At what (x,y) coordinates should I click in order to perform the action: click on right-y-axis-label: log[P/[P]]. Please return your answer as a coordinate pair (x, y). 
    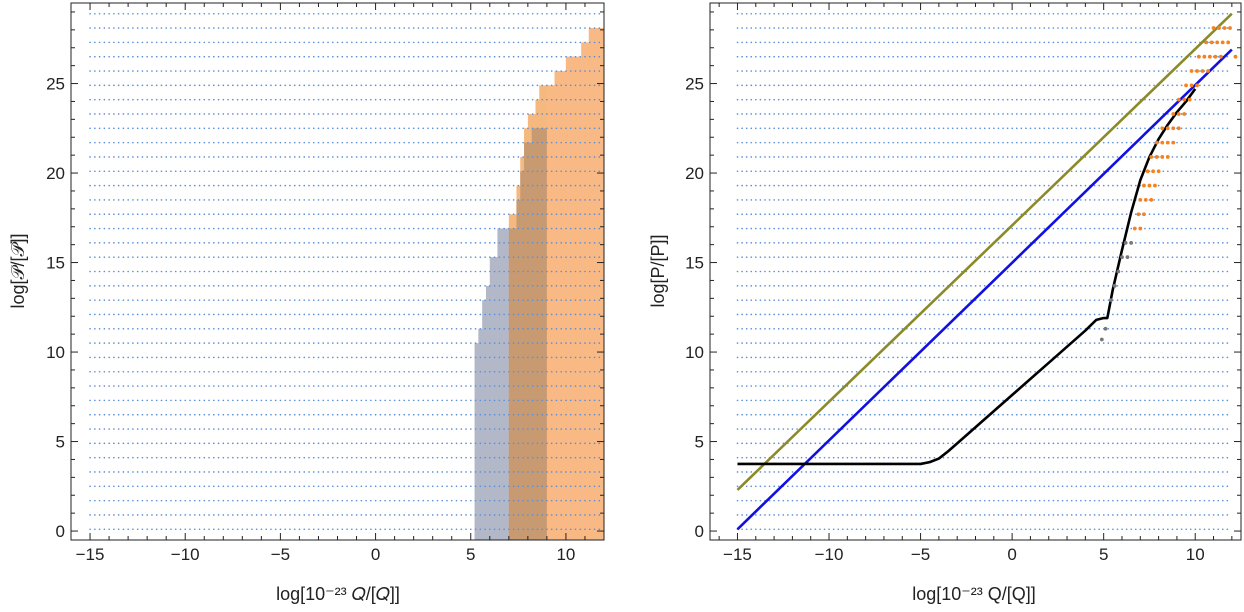
    Looking at the image, I should click on (658, 270).